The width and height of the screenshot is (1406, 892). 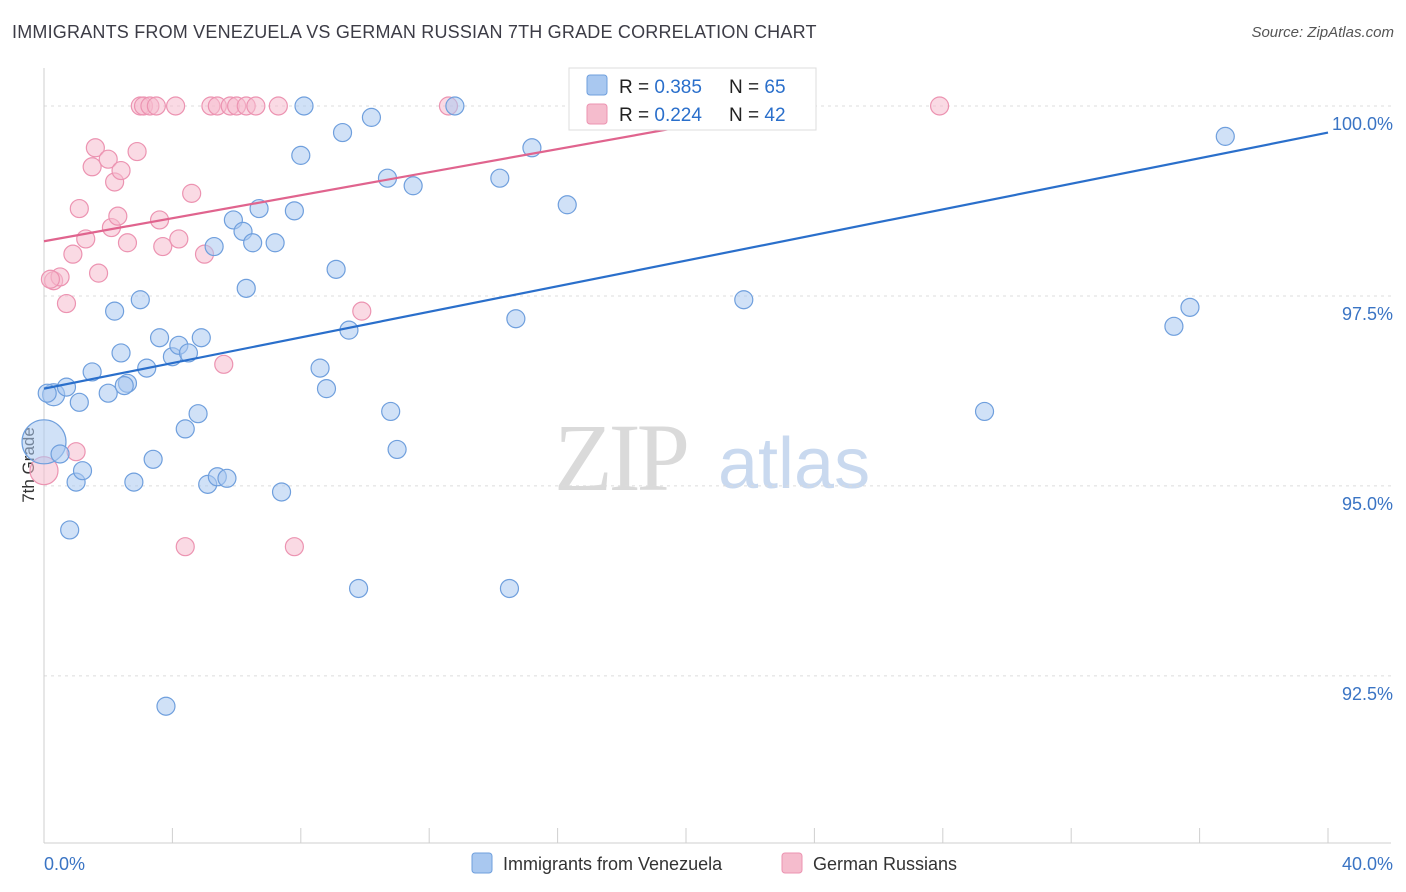 I want to click on svg-text: R = 0.224, so click(x=660, y=115).